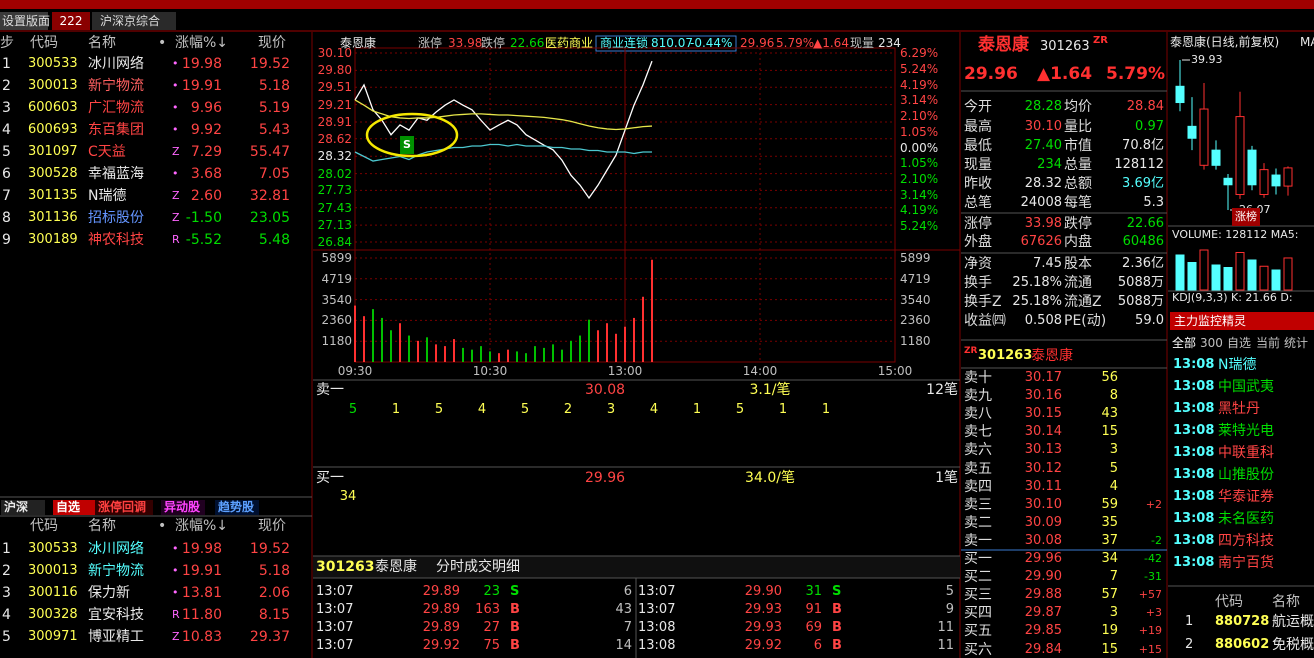 This screenshot has width=1314, height=658. What do you see at coordinates (889, 43) in the screenshot?
I see `chart-header: 234` at bounding box center [889, 43].